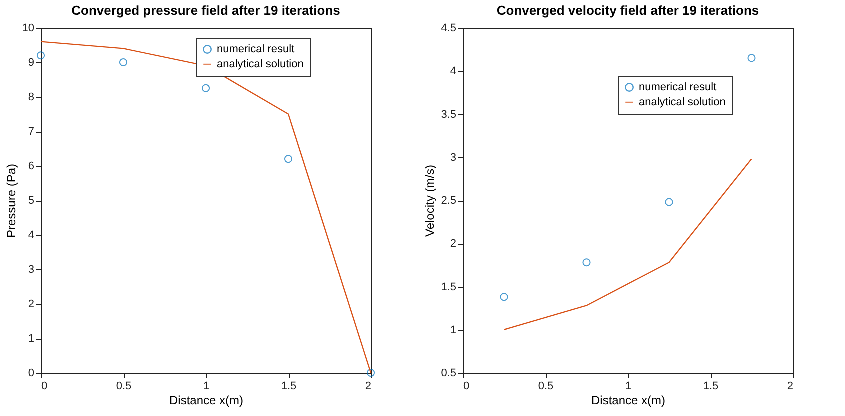 This screenshot has width=845, height=416. What do you see at coordinates (31, 166) in the screenshot?
I see `y-tick-label: 6` at bounding box center [31, 166].